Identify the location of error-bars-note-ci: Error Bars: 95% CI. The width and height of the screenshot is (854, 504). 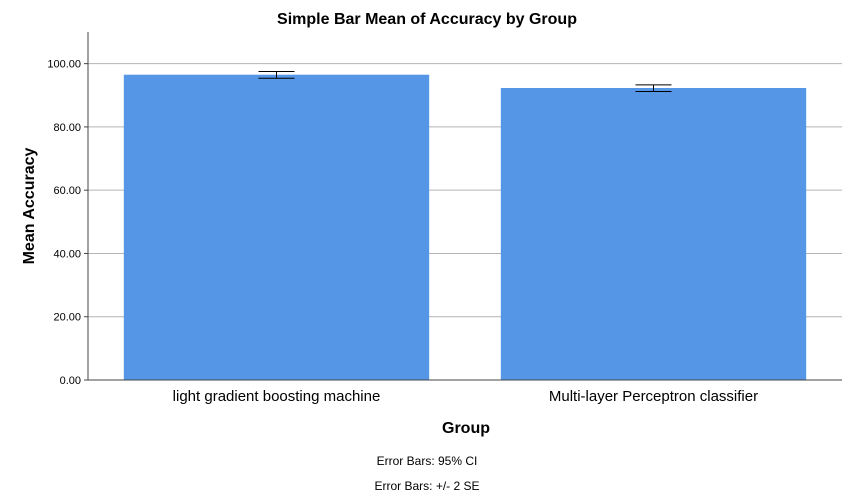
(427, 461).